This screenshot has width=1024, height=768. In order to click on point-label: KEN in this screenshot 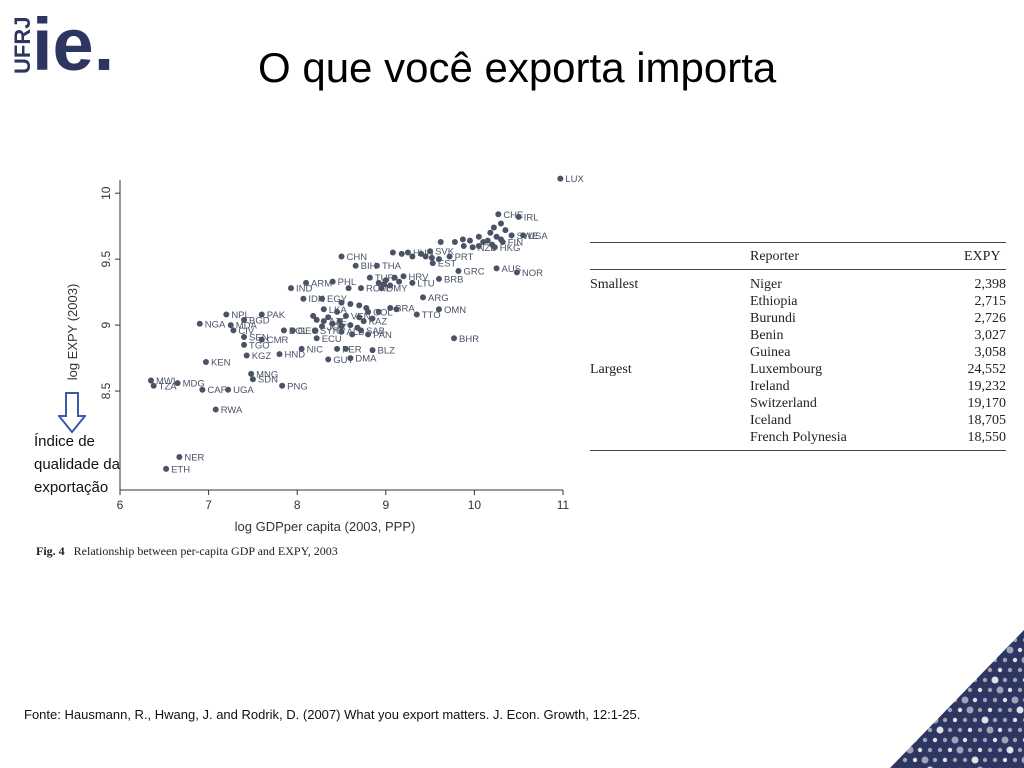, I will do `click(221, 363)`.